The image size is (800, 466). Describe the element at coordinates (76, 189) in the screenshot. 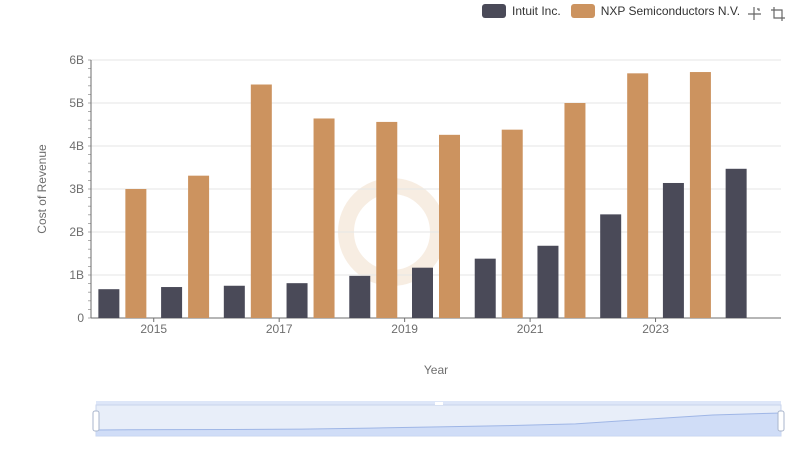

I see `y-tick-label: 3B` at that location.